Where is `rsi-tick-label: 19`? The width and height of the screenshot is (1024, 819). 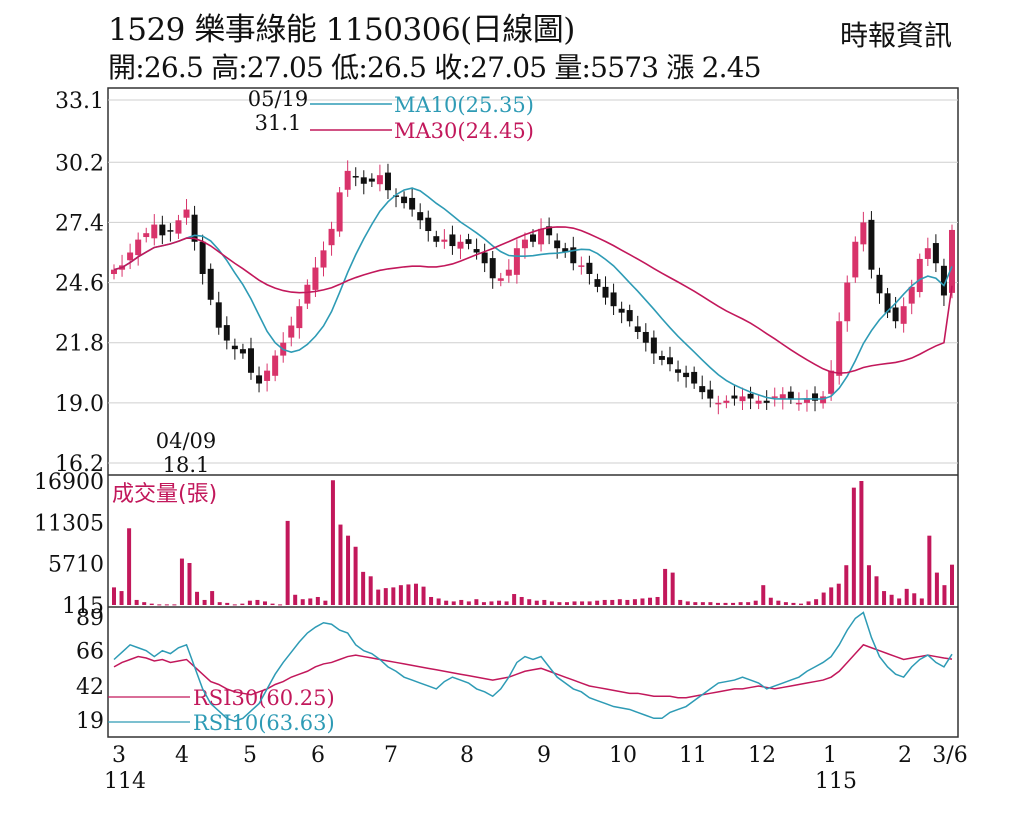
rsi-tick-label: 19 is located at coordinates (90, 721).